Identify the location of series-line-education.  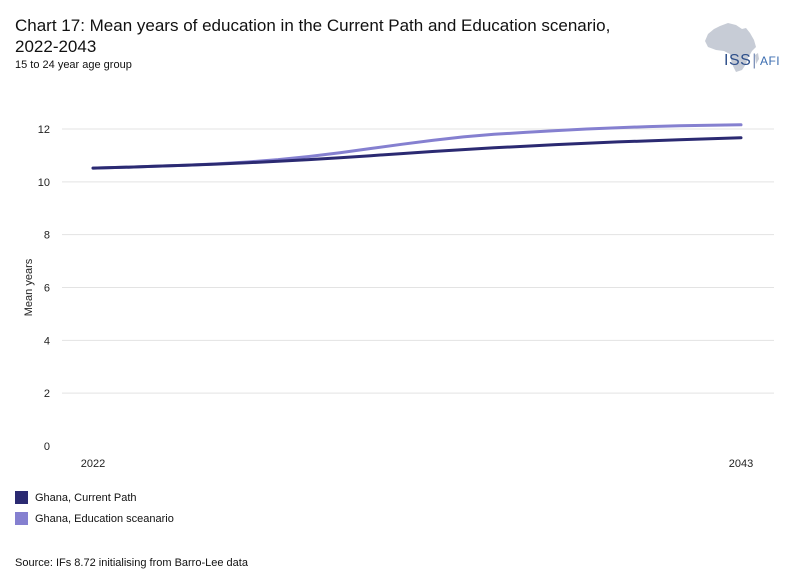
(417, 146).